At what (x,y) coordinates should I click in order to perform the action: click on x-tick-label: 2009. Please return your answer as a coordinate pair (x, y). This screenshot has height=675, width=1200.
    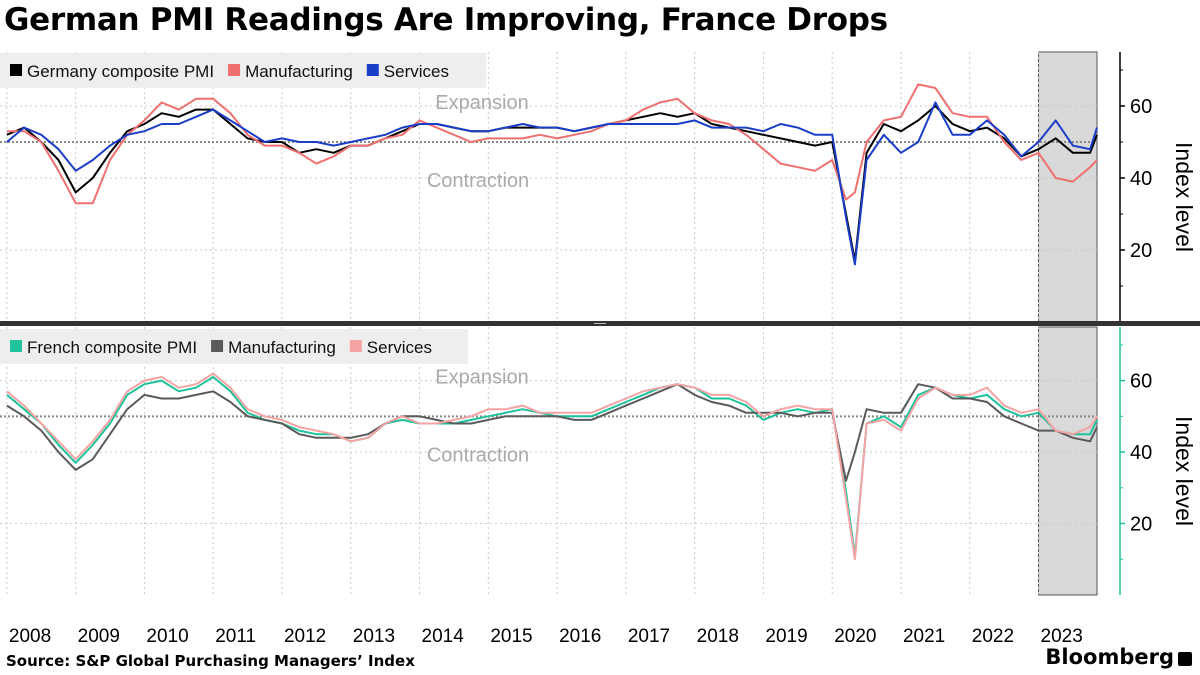
    Looking at the image, I should click on (99, 636).